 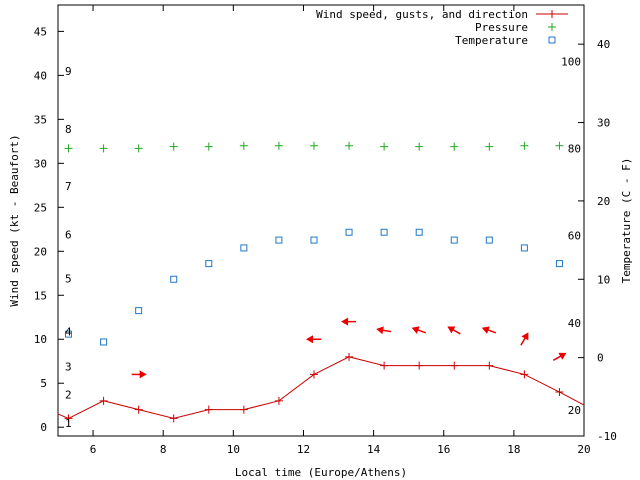 I want to click on x-tick-label: 12, so click(x=303, y=449).